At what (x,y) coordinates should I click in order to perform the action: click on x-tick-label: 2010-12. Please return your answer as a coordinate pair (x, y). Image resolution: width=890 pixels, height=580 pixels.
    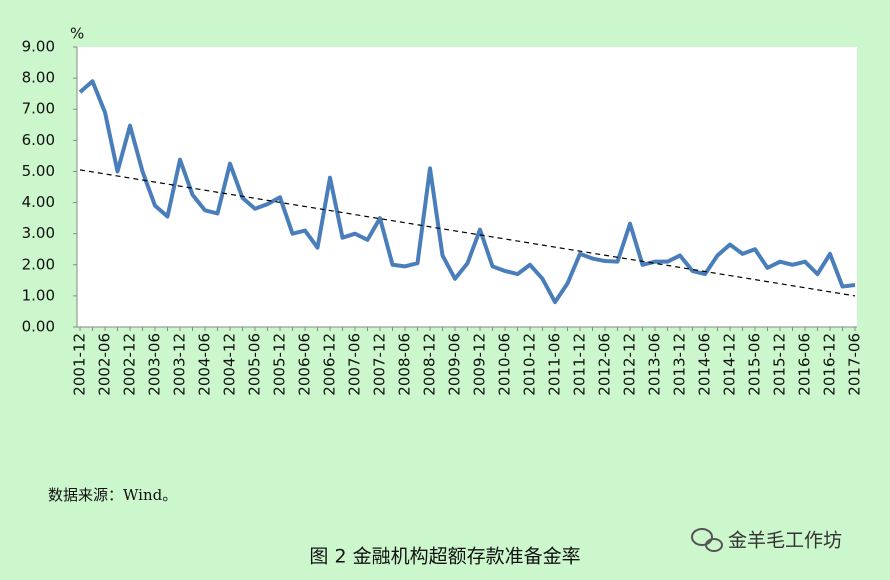
    Looking at the image, I should click on (530, 364).